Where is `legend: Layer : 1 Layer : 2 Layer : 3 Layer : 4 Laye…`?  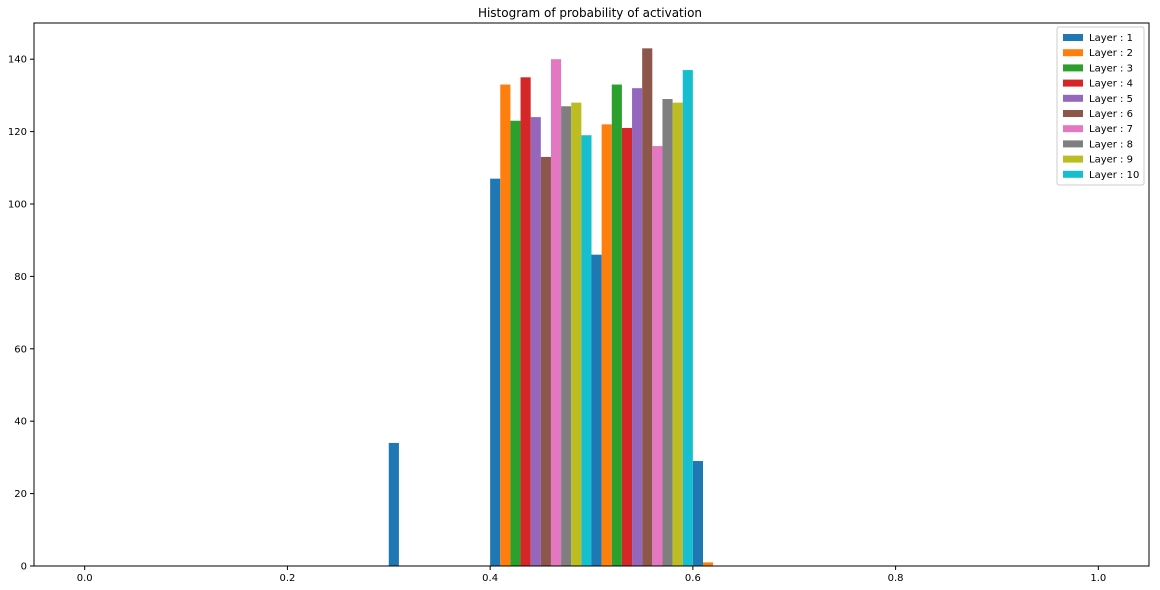 legend: Layer : 1 Layer : 2 Layer : 3 Layer : 4 Laye… is located at coordinates (1100, 106).